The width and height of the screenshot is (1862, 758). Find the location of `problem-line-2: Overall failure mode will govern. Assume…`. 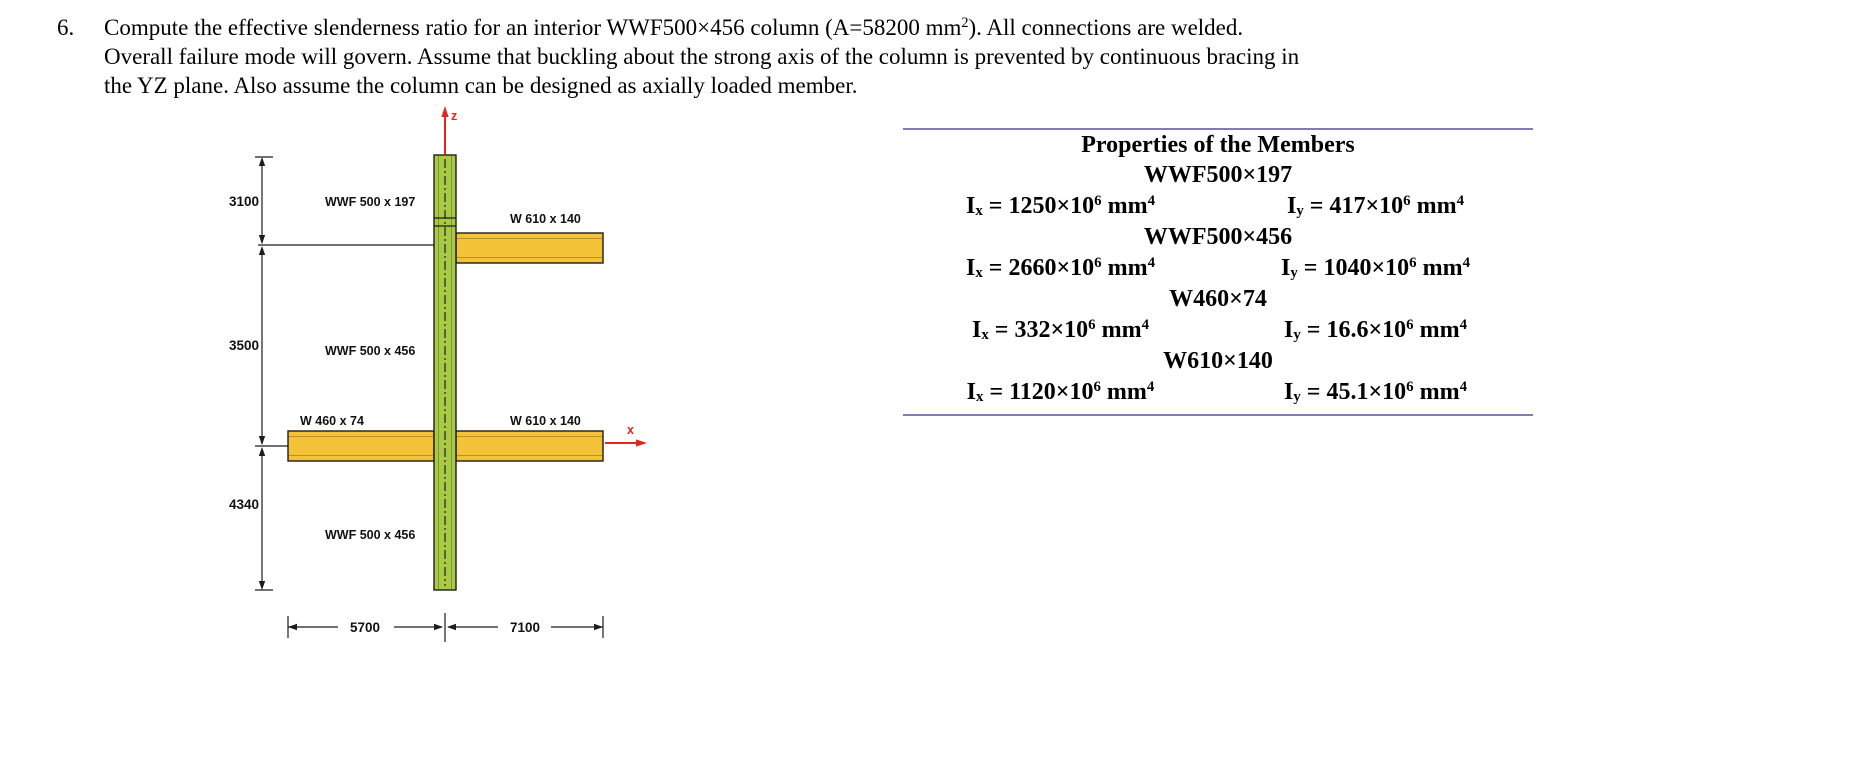

problem-line-2: Overall failure mode will govern. Assume… is located at coordinates (702, 56).